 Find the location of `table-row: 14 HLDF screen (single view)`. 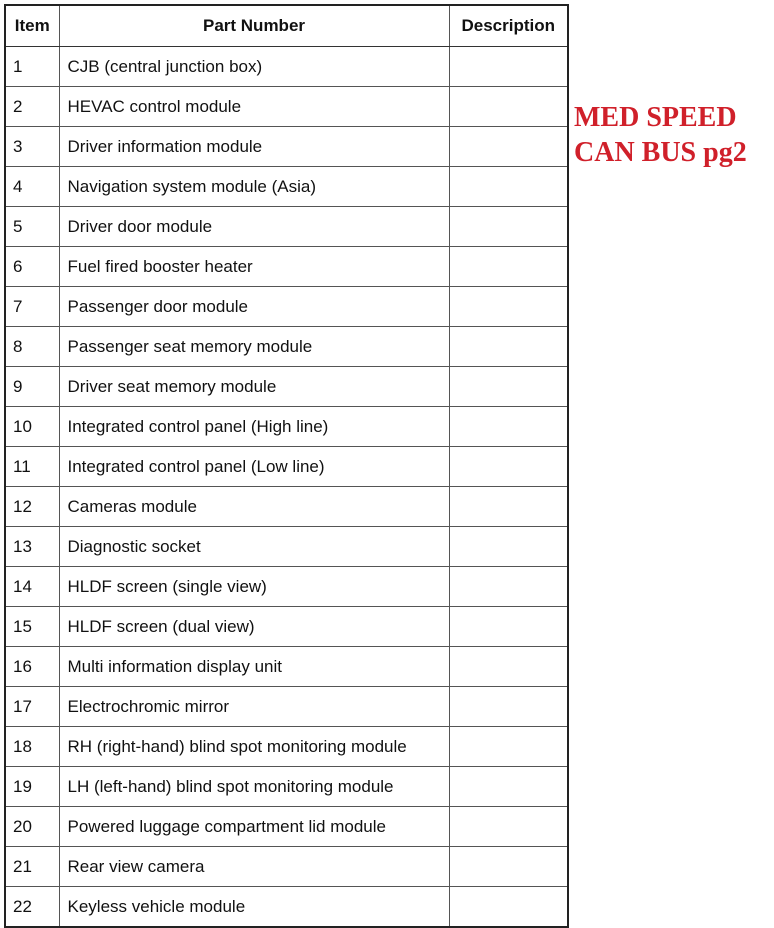

table-row: 14 HLDF screen (single view) is located at coordinates (286, 586).